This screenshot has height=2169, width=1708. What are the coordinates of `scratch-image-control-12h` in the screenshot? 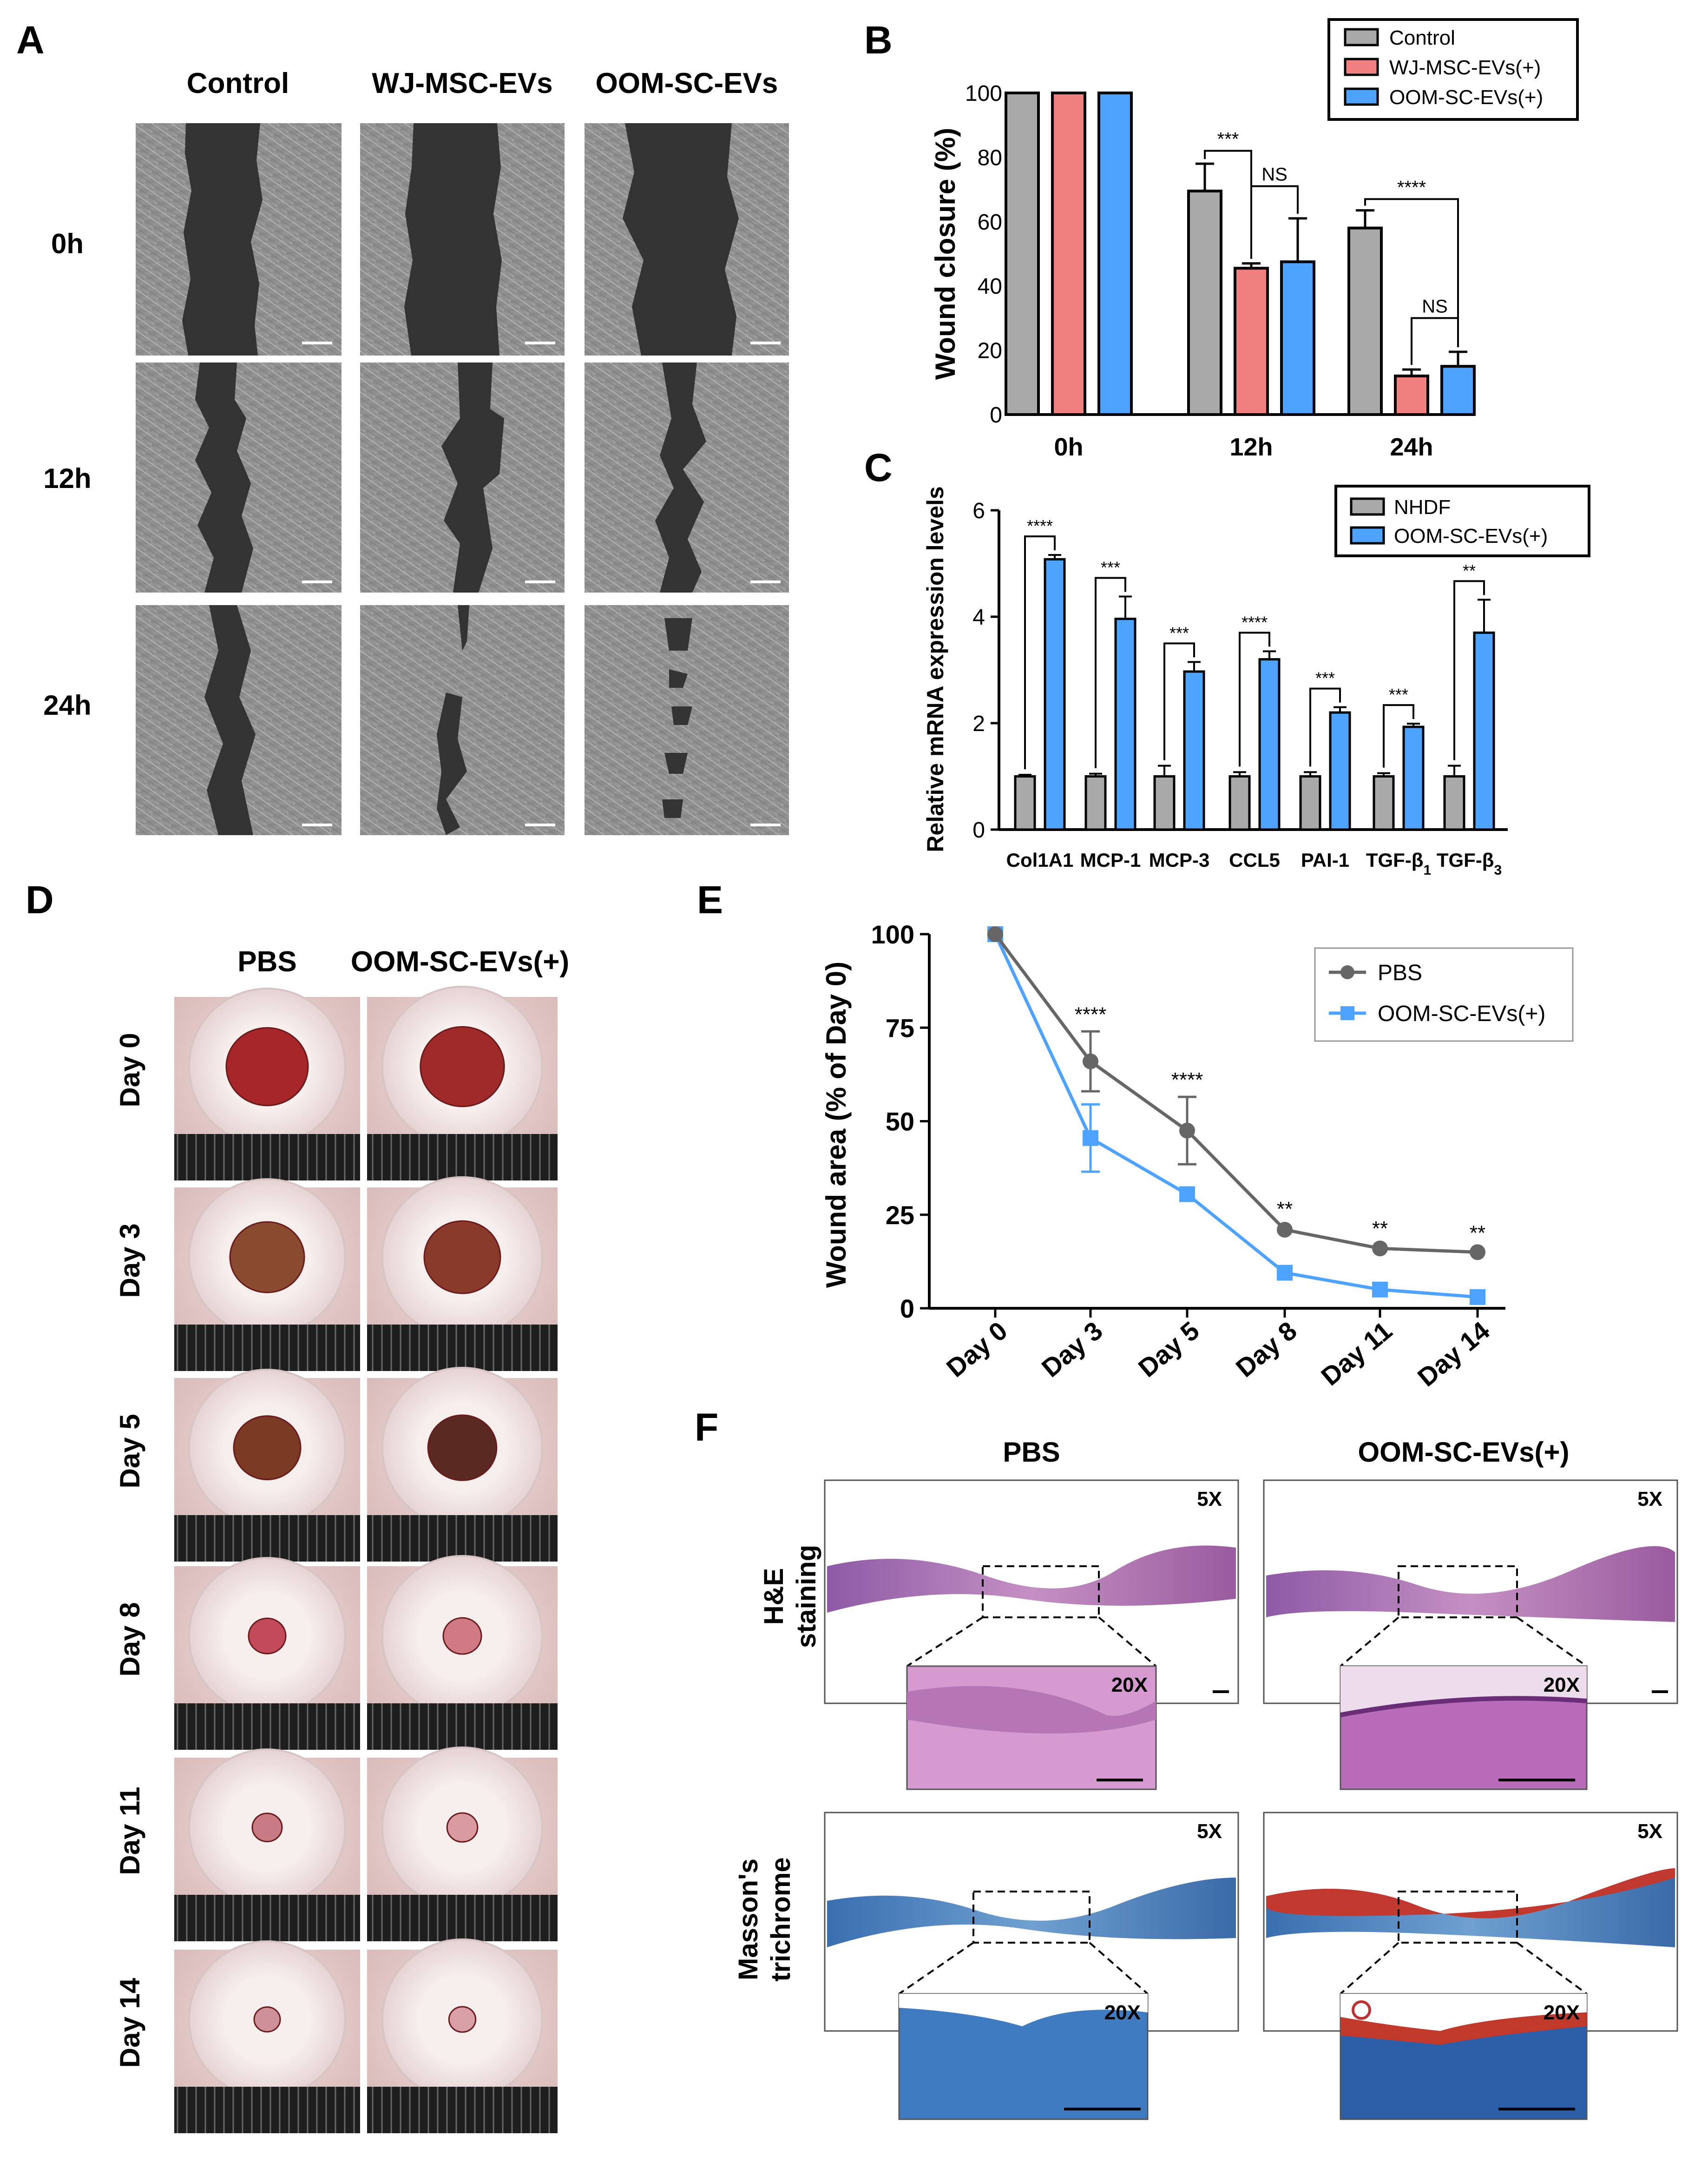 It's located at (239, 478).